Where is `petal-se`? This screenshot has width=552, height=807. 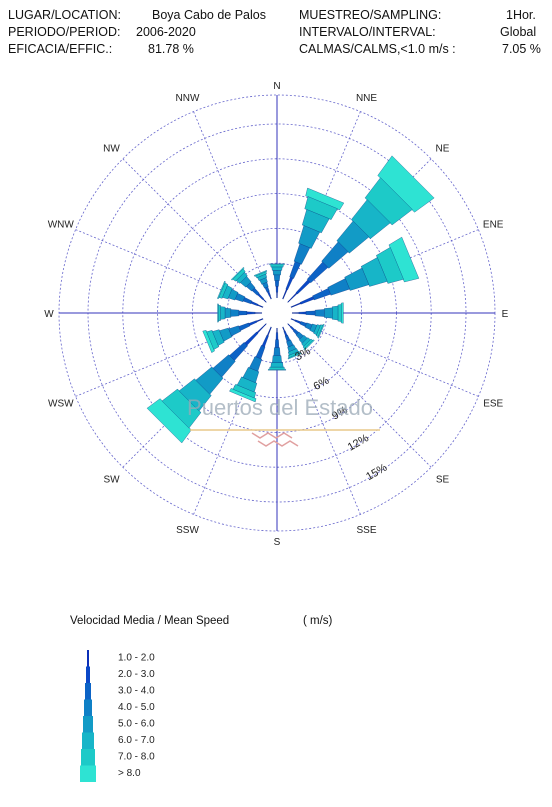 petal-se is located at coordinates (301, 337).